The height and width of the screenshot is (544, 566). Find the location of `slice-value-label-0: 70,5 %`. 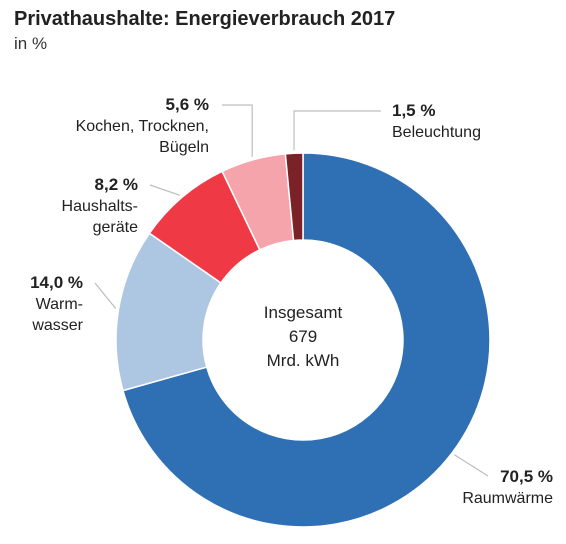

slice-value-label-0: 70,5 % is located at coordinates (526, 476).